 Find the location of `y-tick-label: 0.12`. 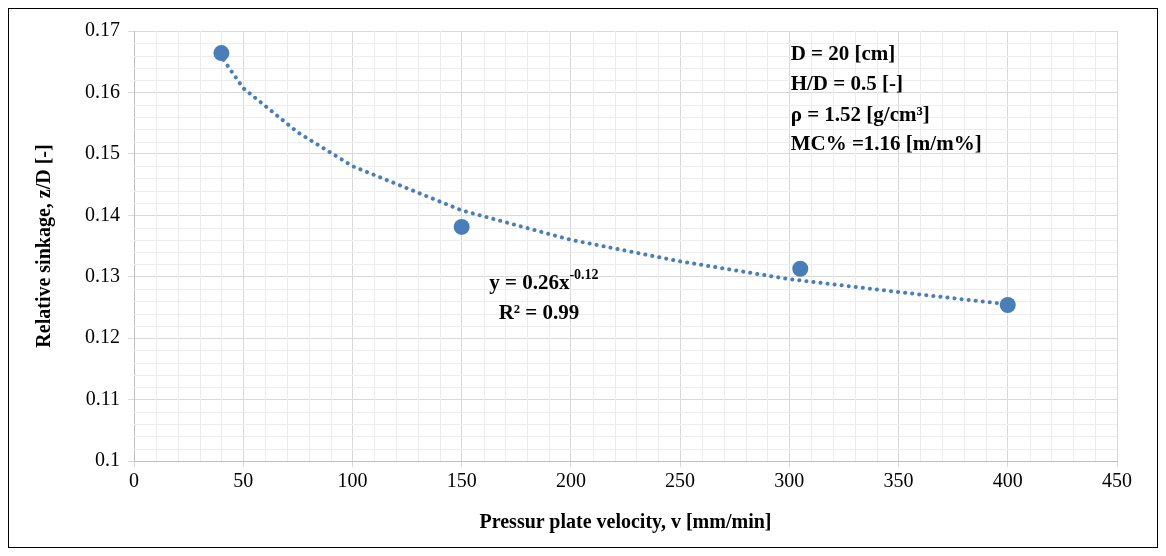

y-tick-label: 0.12 is located at coordinates (102, 336).